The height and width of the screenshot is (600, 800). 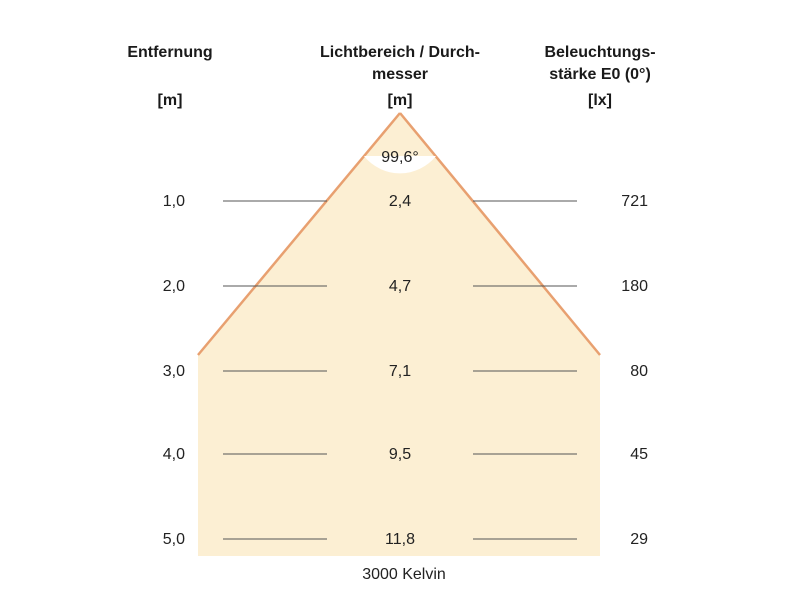 I want to click on illuminance-value: 80, so click(x=639, y=371).